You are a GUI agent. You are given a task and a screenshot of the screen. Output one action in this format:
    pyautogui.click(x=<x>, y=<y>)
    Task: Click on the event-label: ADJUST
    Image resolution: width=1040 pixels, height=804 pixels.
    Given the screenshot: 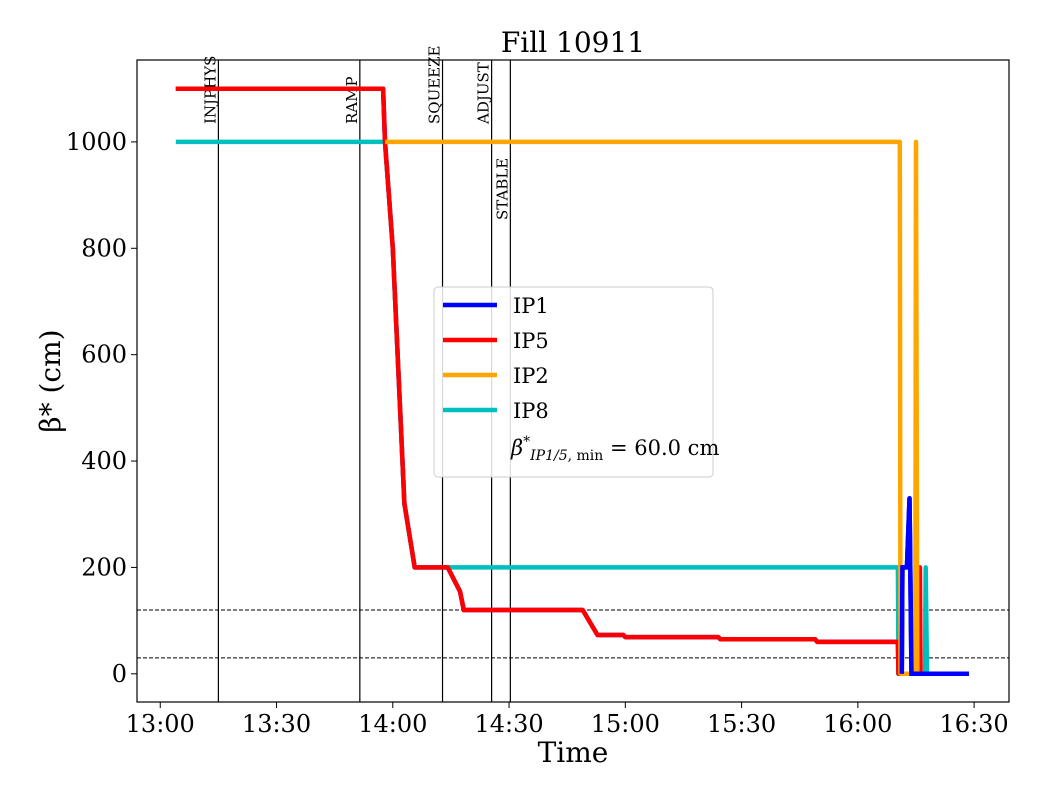 What is the action you would take?
    pyautogui.click(x=484, y=93)
    